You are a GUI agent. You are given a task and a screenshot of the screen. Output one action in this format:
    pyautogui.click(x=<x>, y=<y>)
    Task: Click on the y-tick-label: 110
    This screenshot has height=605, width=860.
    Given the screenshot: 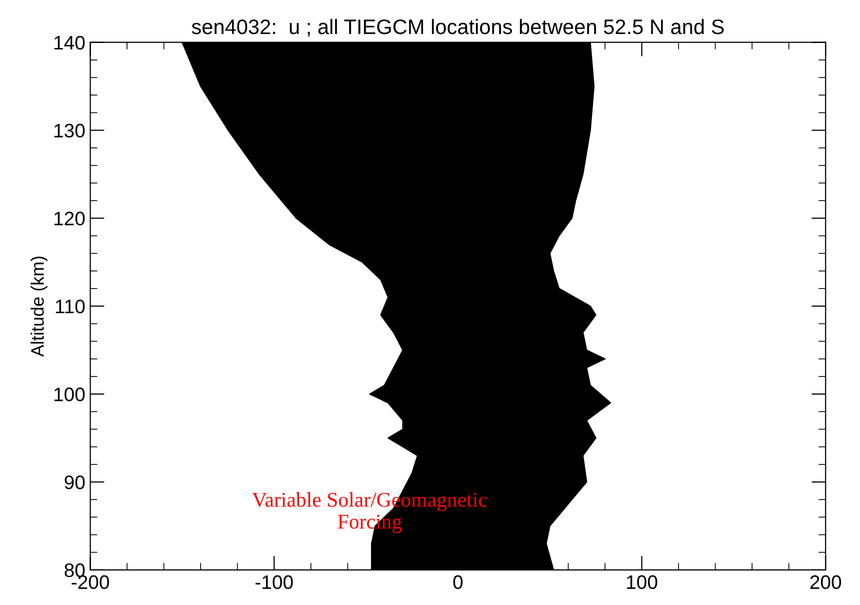 What is the action you would take?
    pyautogui.click(x=70, y=307)
    